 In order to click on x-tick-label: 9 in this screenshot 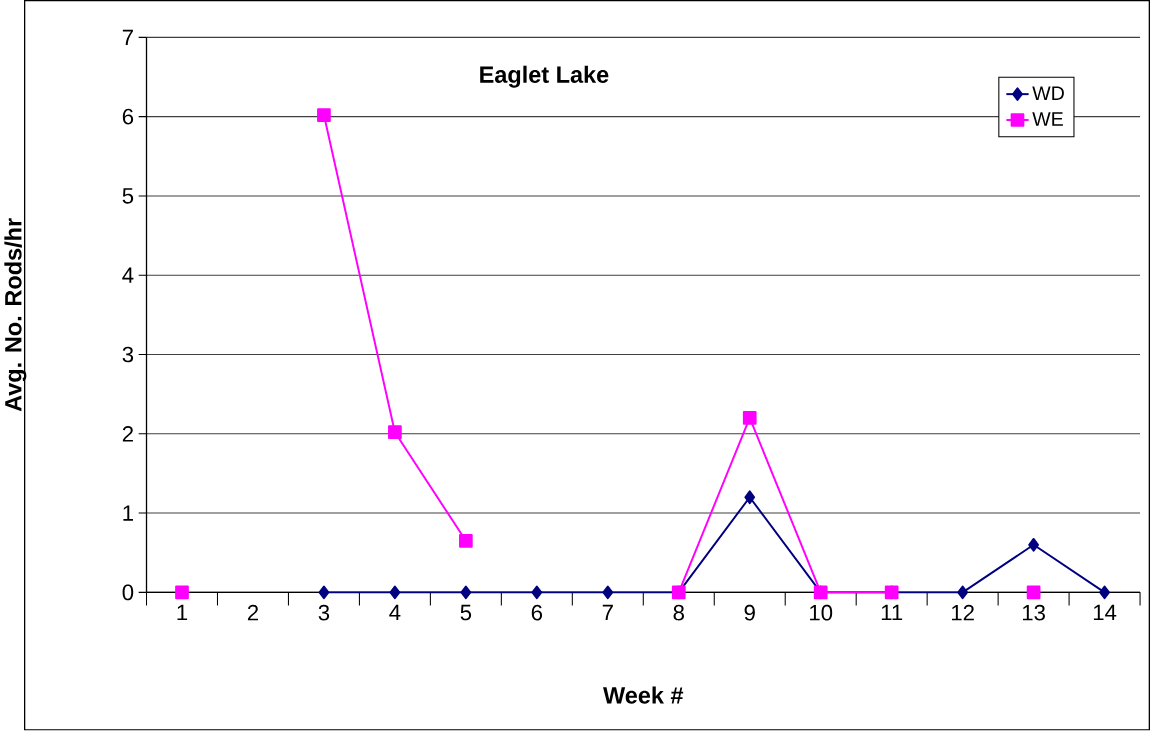, I will do `click(749, 613)`.